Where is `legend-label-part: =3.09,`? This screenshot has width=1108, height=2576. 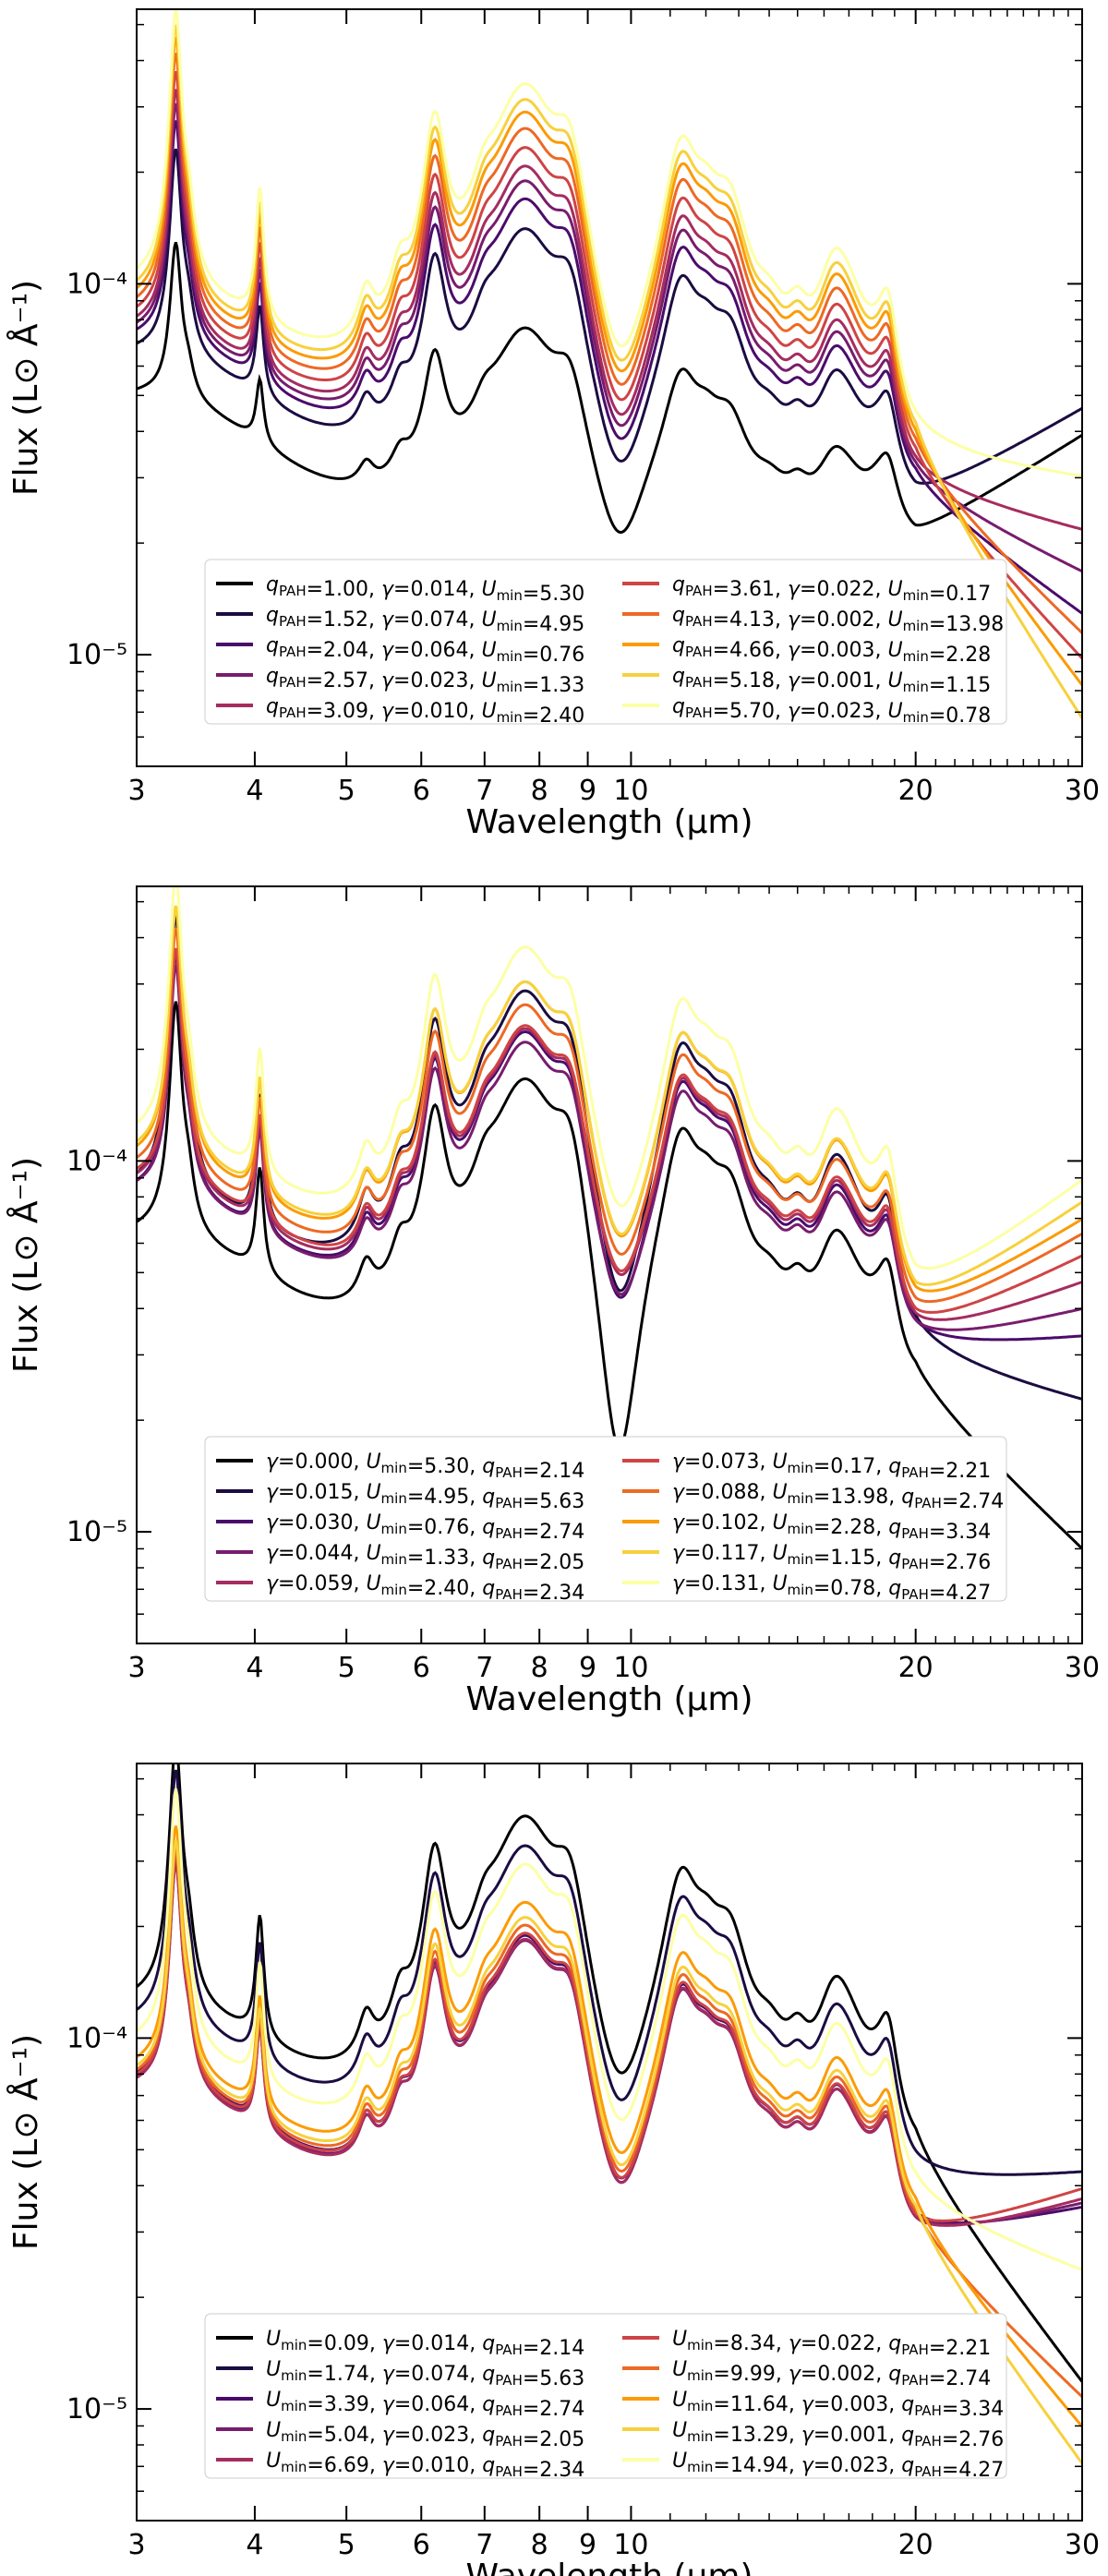
legend-label-part: =3.09, is located at coordinates (344, 711).